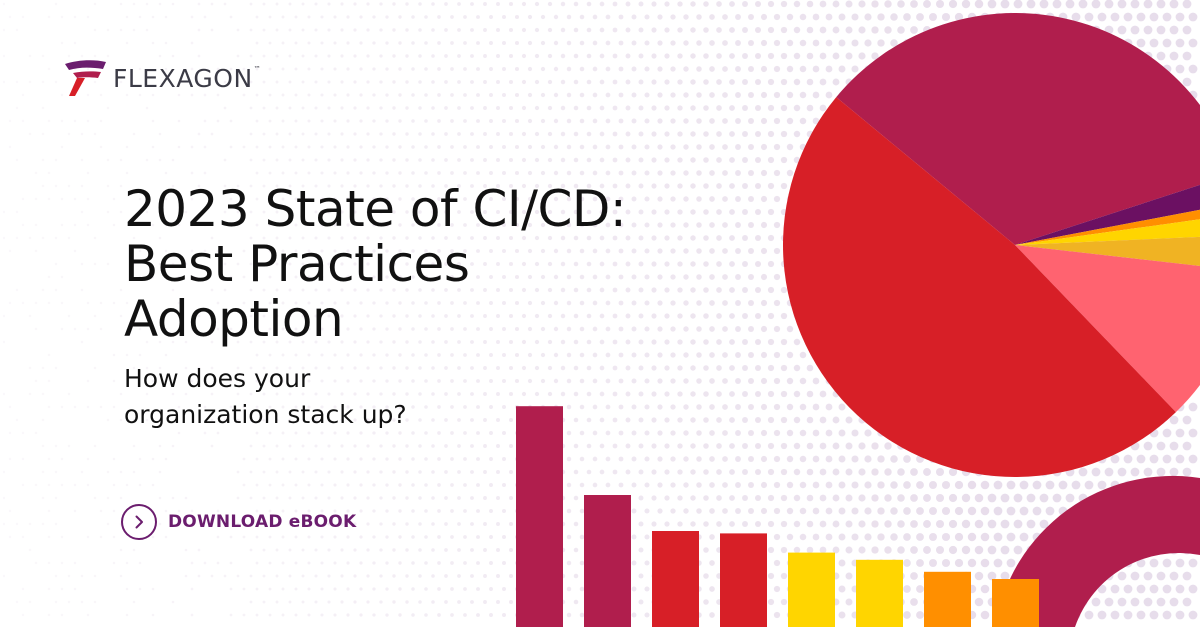 This screenshot has width=1200, height=627. What do you see at coordinates (85, 78) in the screenshot?
I see `flexagon-mark-icon` at bounding box center [85, 78].